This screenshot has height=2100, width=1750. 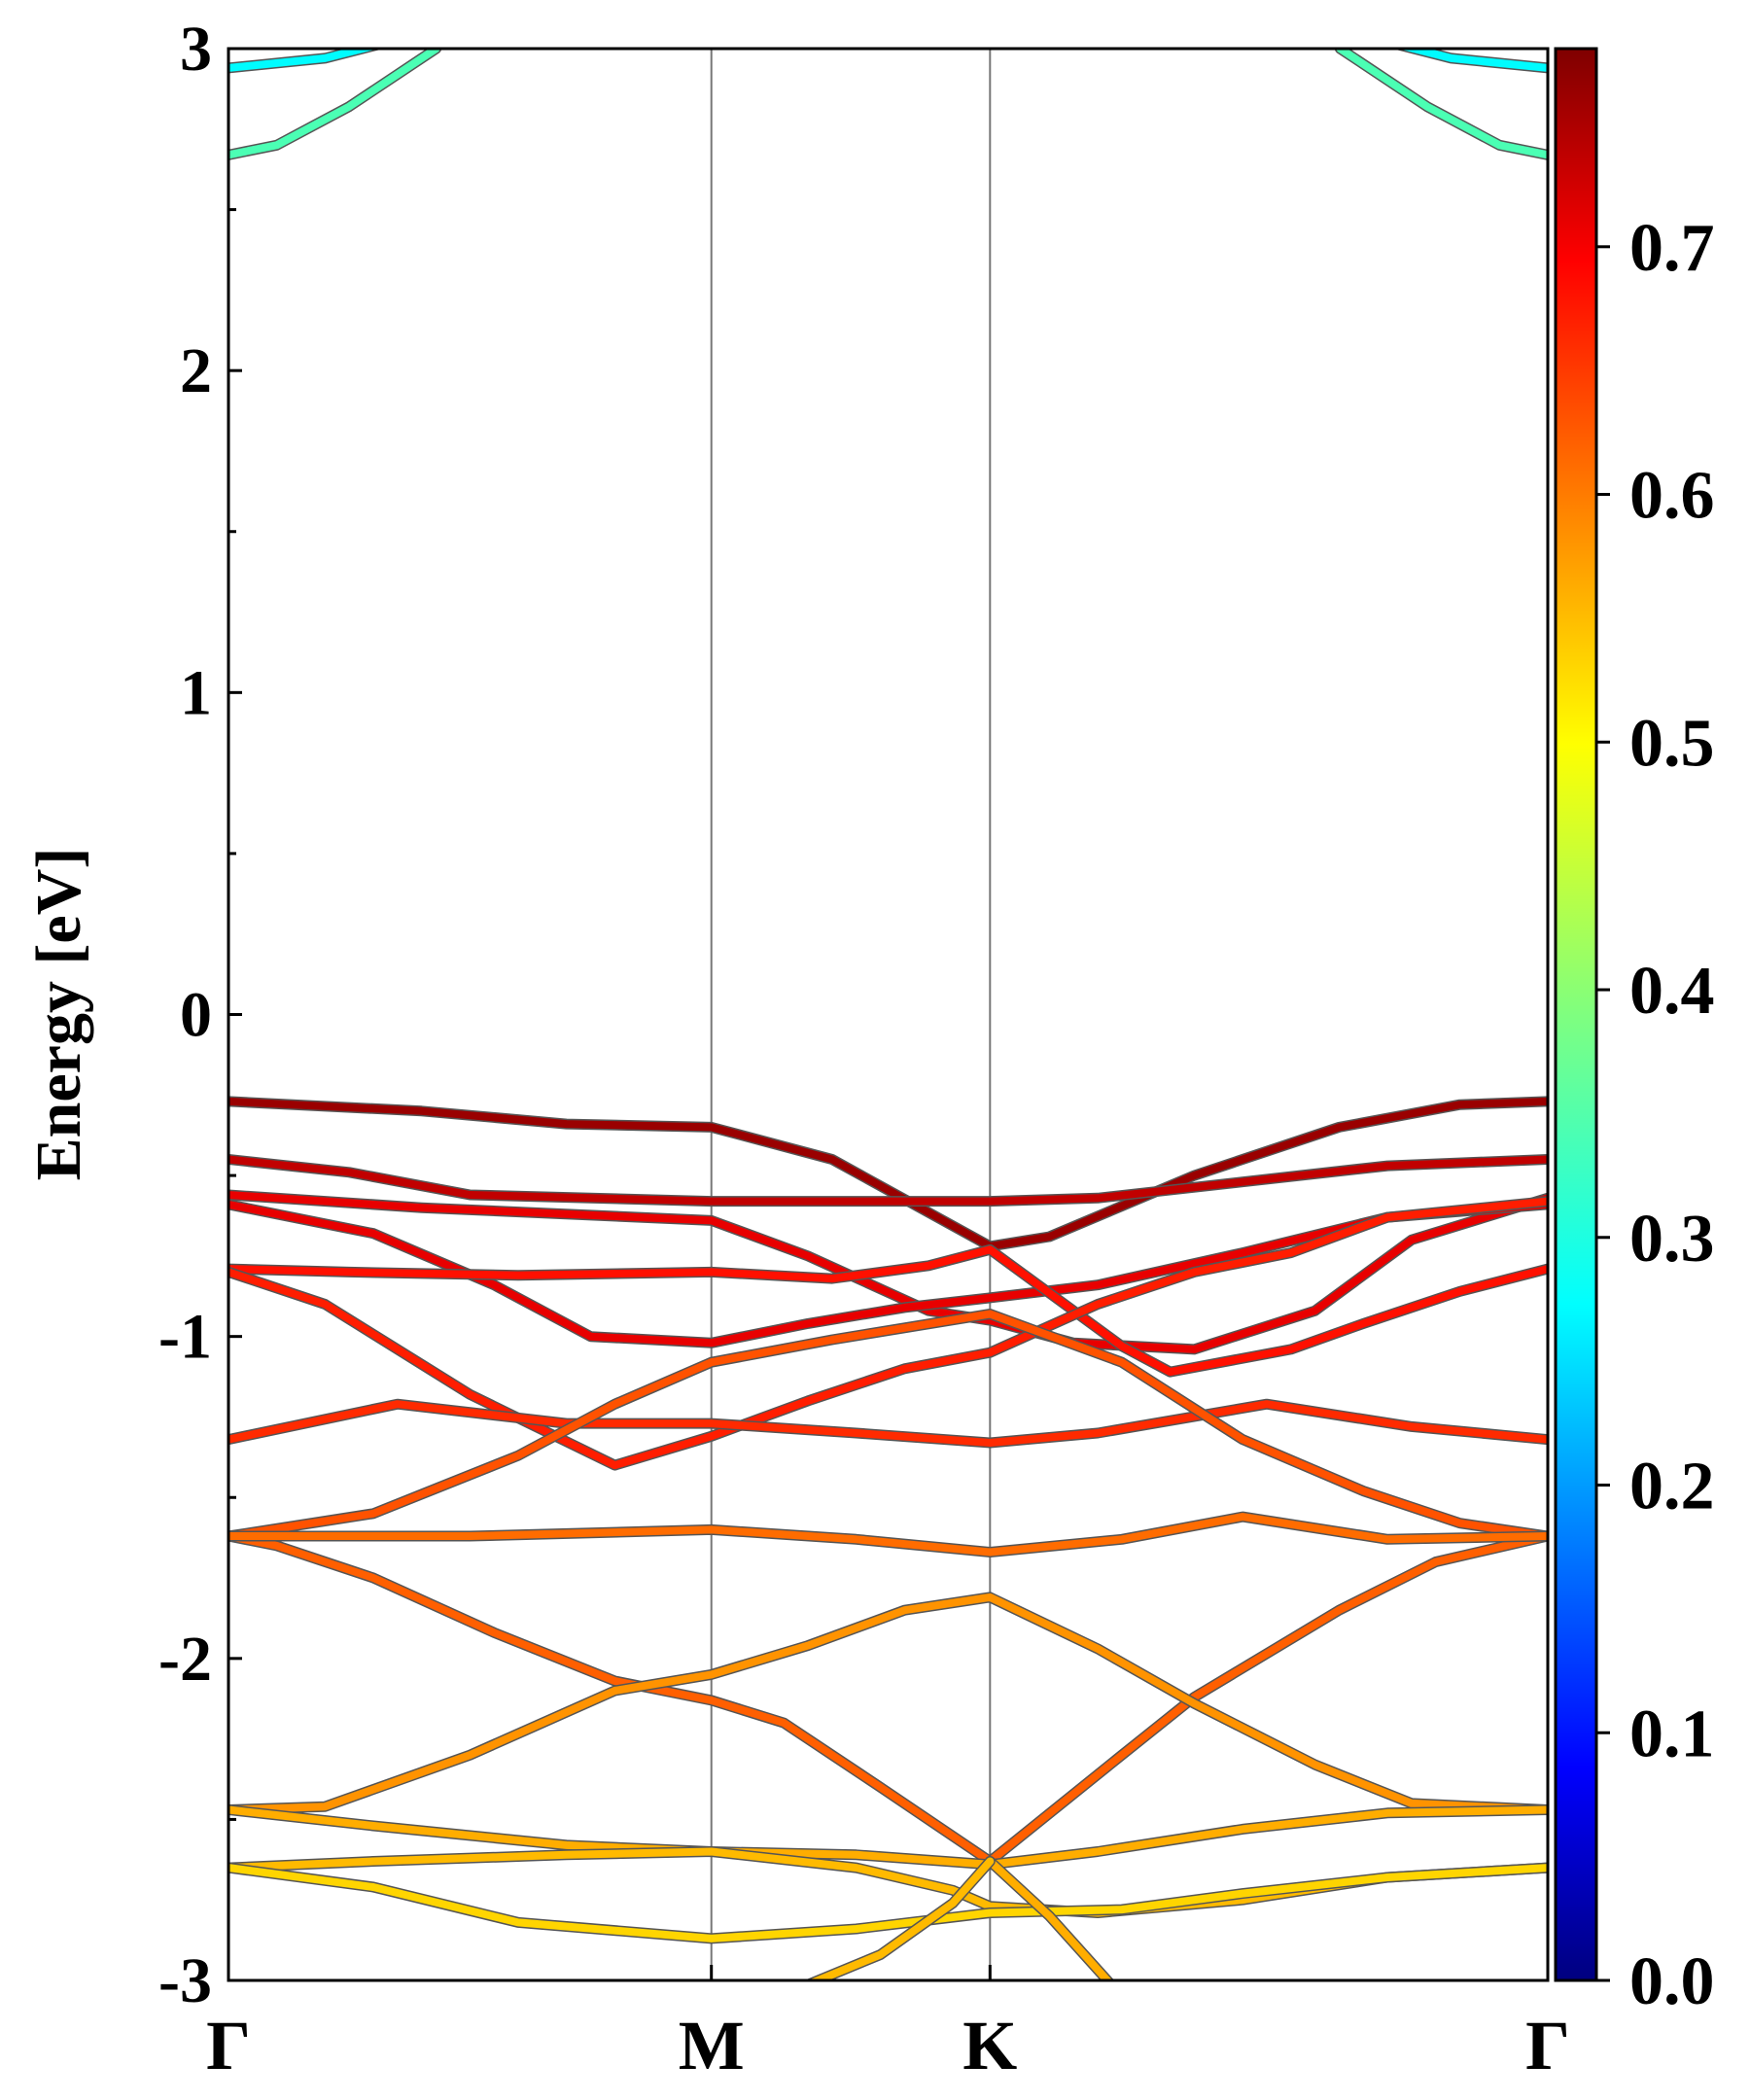 I want to click on colorbar-ticks: 0.0 0.1 0.2 0.3 0.4 0.5 0.6 0.7, so click(x=1655, y=1115).